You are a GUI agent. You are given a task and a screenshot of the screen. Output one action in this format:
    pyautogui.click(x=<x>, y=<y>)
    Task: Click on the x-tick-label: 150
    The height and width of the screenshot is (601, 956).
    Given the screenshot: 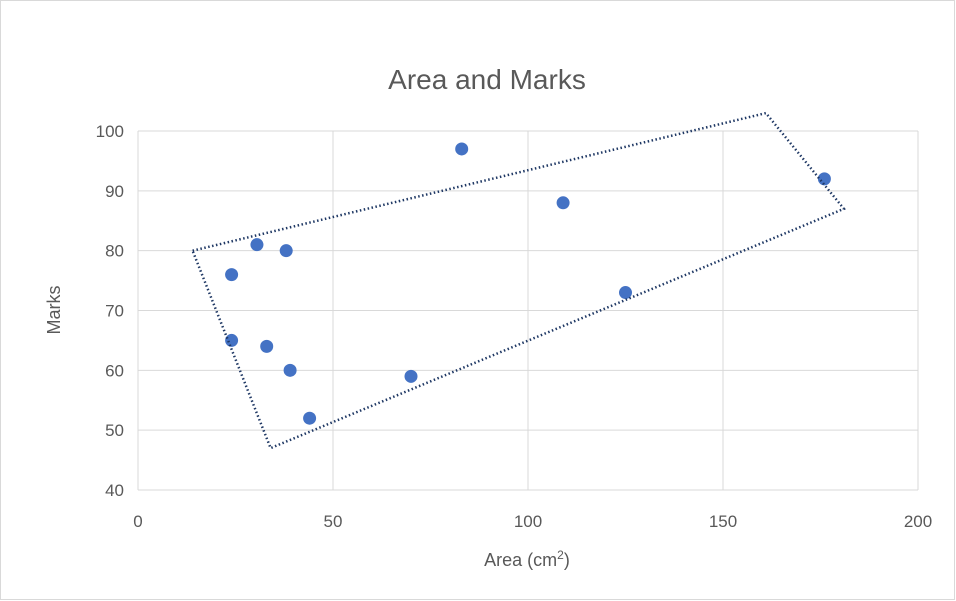 What is the action you would take?
    pyautogui.click(x=723, y=521)
    